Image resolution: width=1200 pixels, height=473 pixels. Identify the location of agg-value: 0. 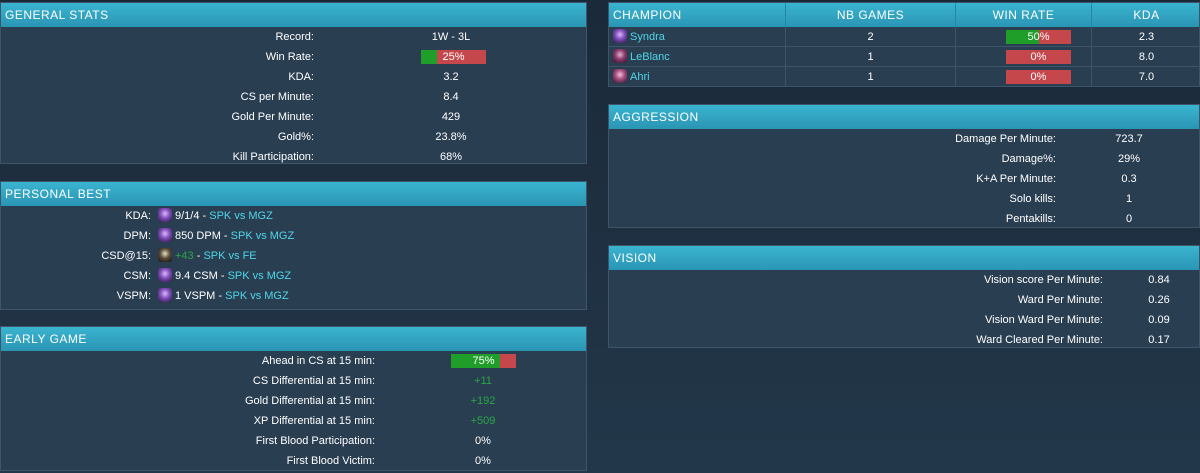
(1129, 219).